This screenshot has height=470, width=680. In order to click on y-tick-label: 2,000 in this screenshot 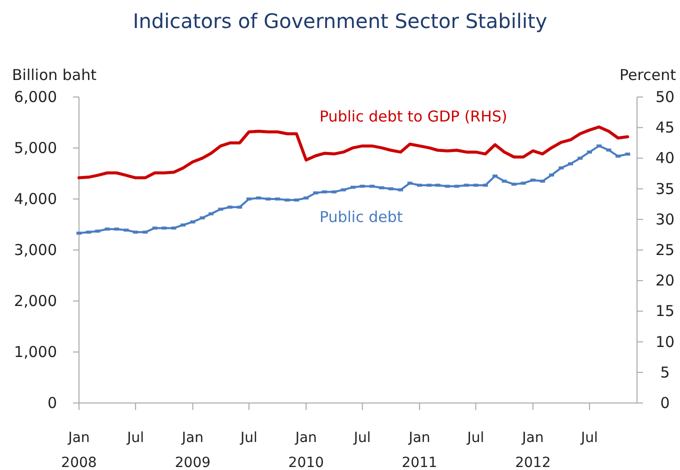, I will do `click(35, 301)`.